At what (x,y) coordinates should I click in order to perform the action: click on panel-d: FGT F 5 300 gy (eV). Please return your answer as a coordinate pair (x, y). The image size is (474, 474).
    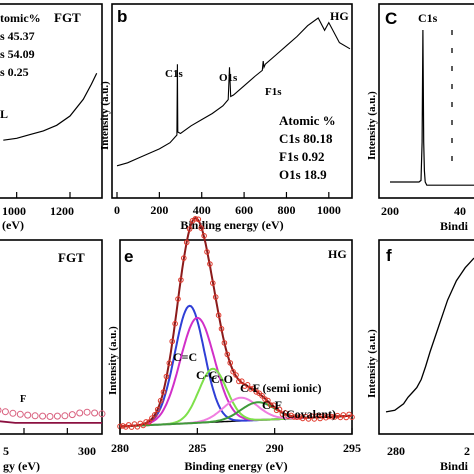
    Looking at the image, I should click on (53, 356).